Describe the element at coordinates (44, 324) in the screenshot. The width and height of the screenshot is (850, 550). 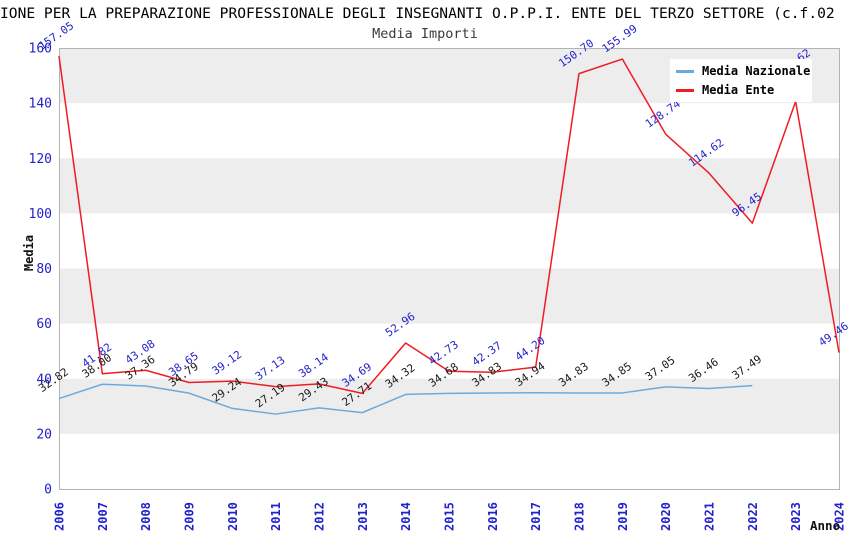
I see `y-axis-tick-label: 60` at that location.